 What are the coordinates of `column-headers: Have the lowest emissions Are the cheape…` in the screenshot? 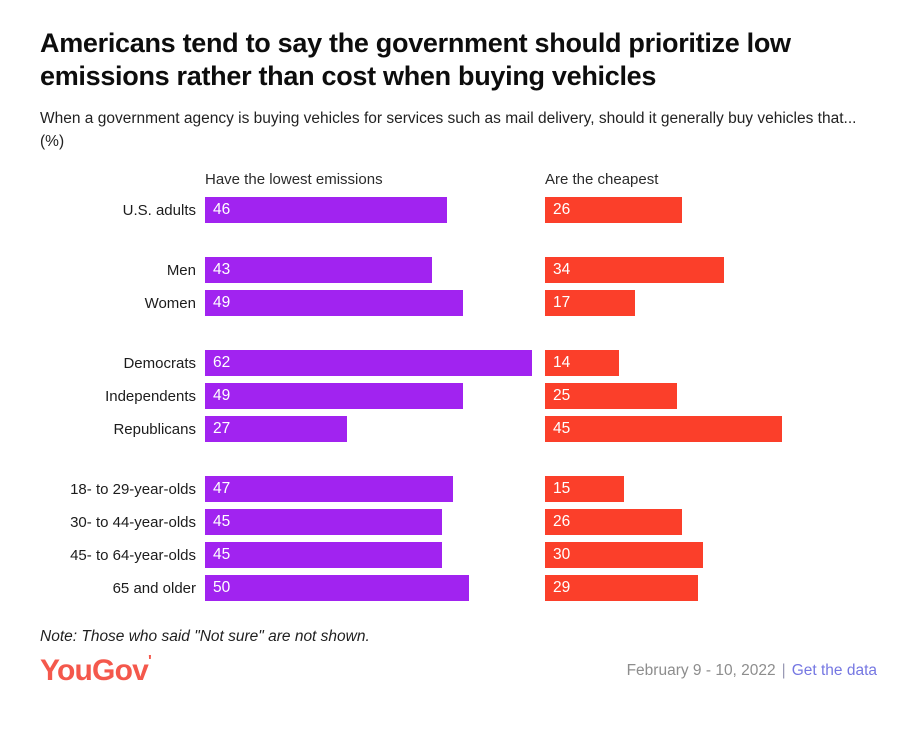 It's located at (458, 179).